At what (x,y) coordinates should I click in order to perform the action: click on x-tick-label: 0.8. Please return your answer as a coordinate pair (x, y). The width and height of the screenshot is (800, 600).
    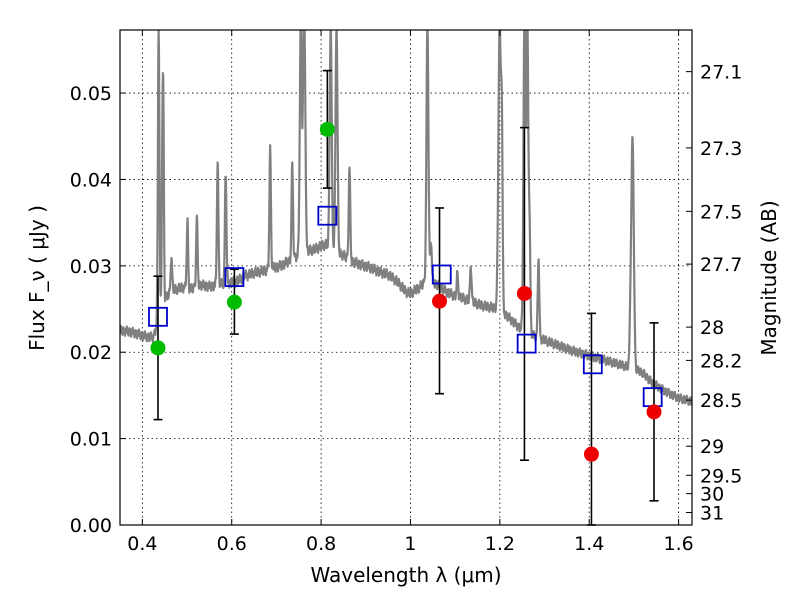
    Looking at the image, I should click on (321, 544).